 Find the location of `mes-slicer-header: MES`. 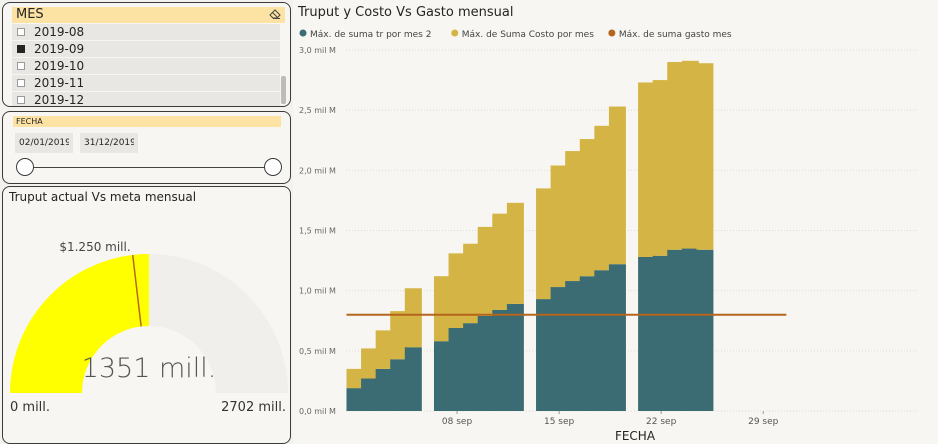

mes-slicer-header: MES is located at coordinates (148, 15).